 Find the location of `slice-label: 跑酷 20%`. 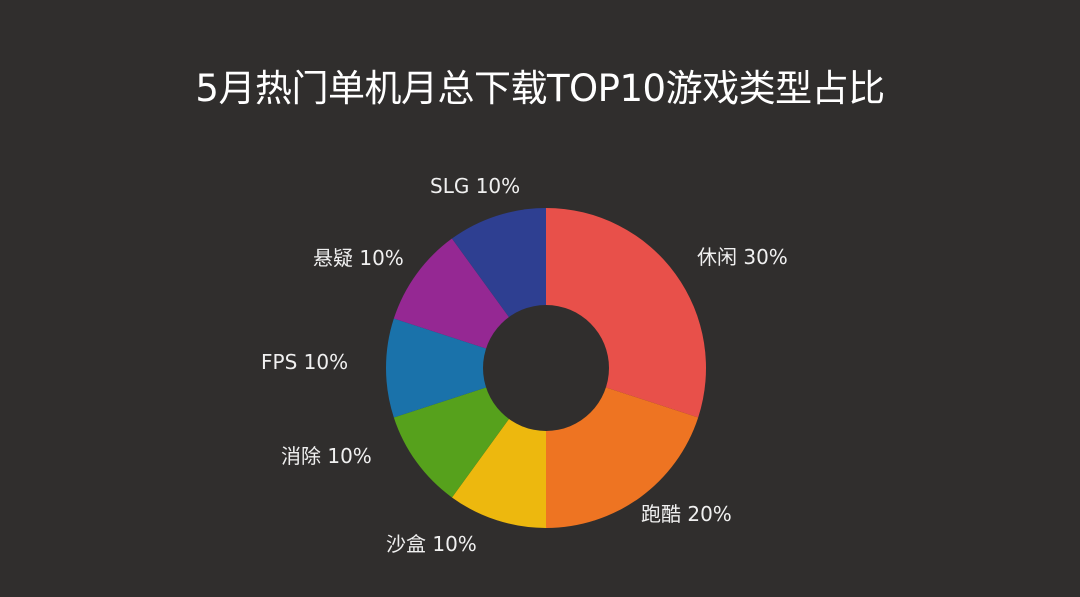

slice-label: 跑酷 20% is located at coordinates (686, 514).